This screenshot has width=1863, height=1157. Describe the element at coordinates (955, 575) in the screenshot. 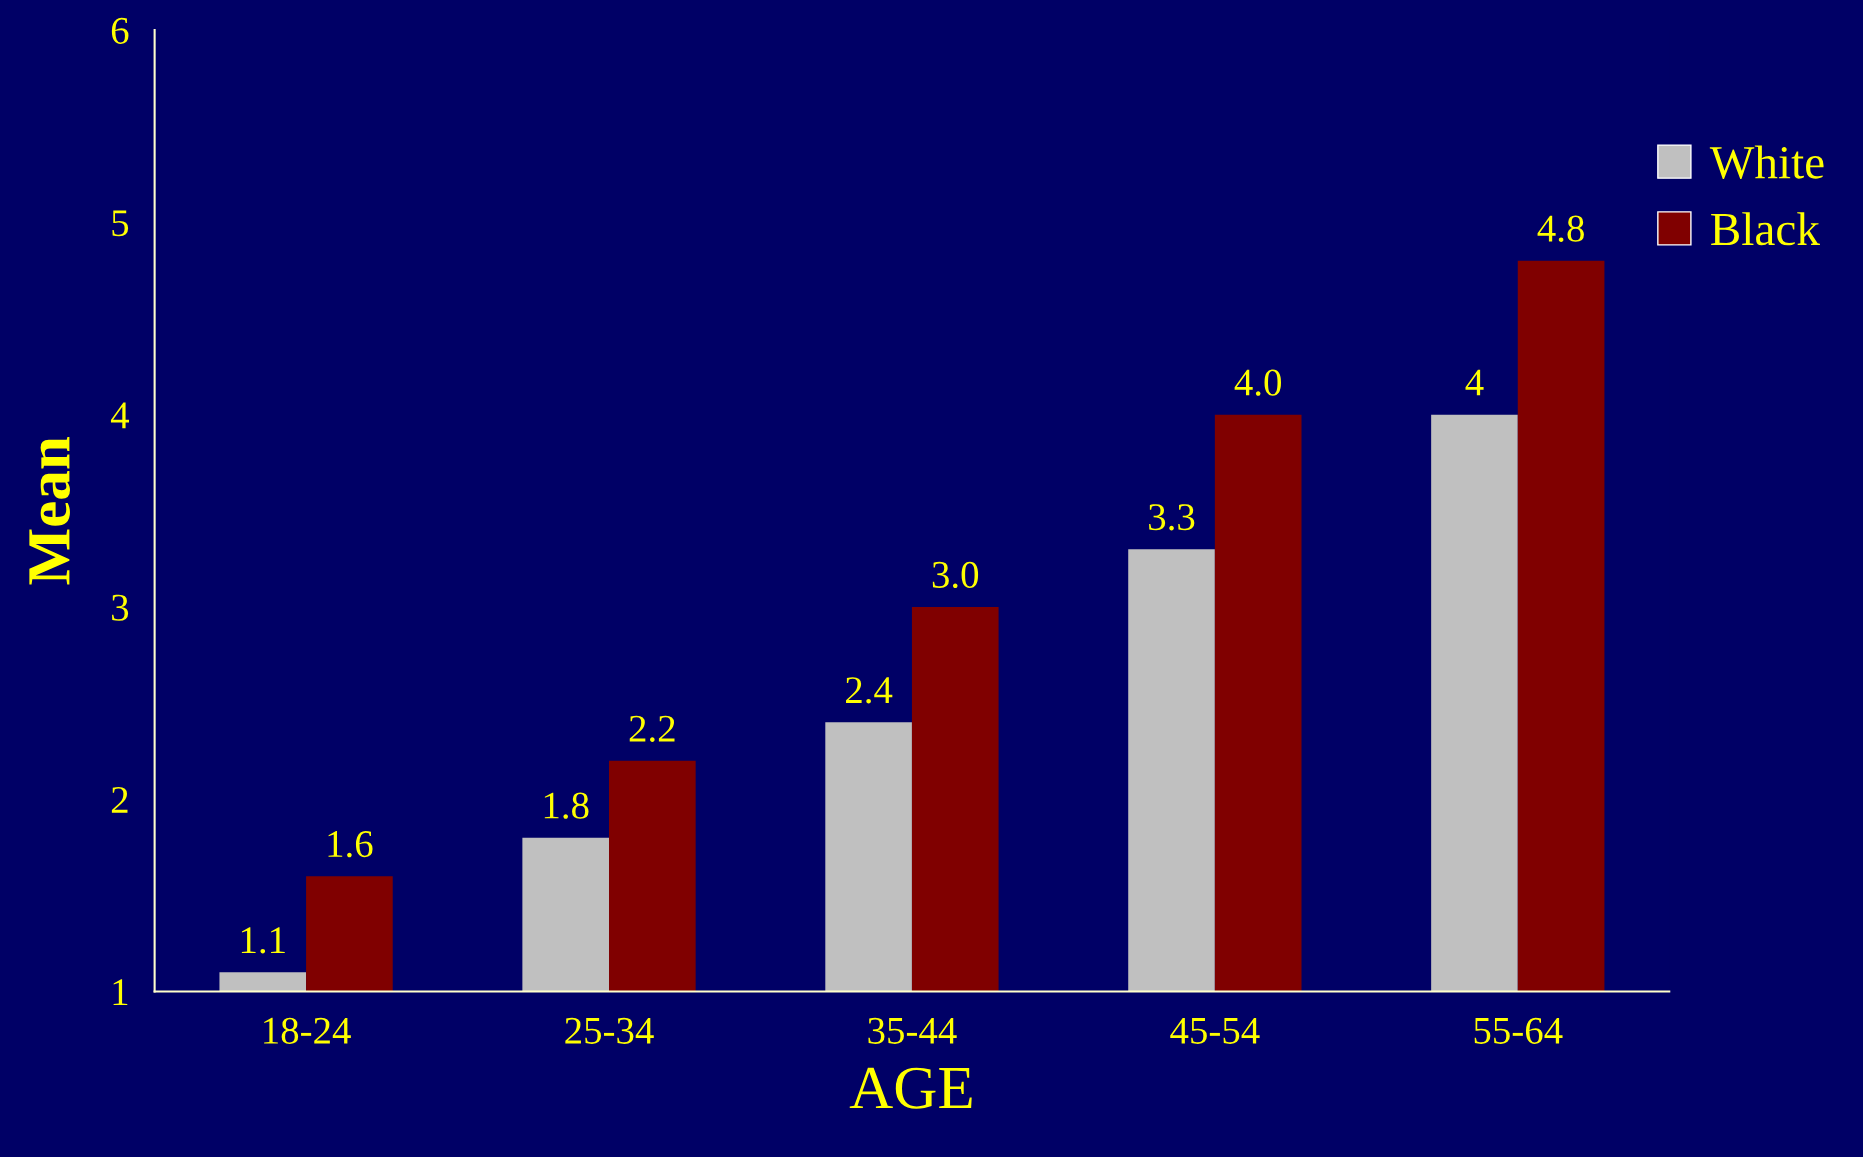

I see `data-label: 3.0` at that location.